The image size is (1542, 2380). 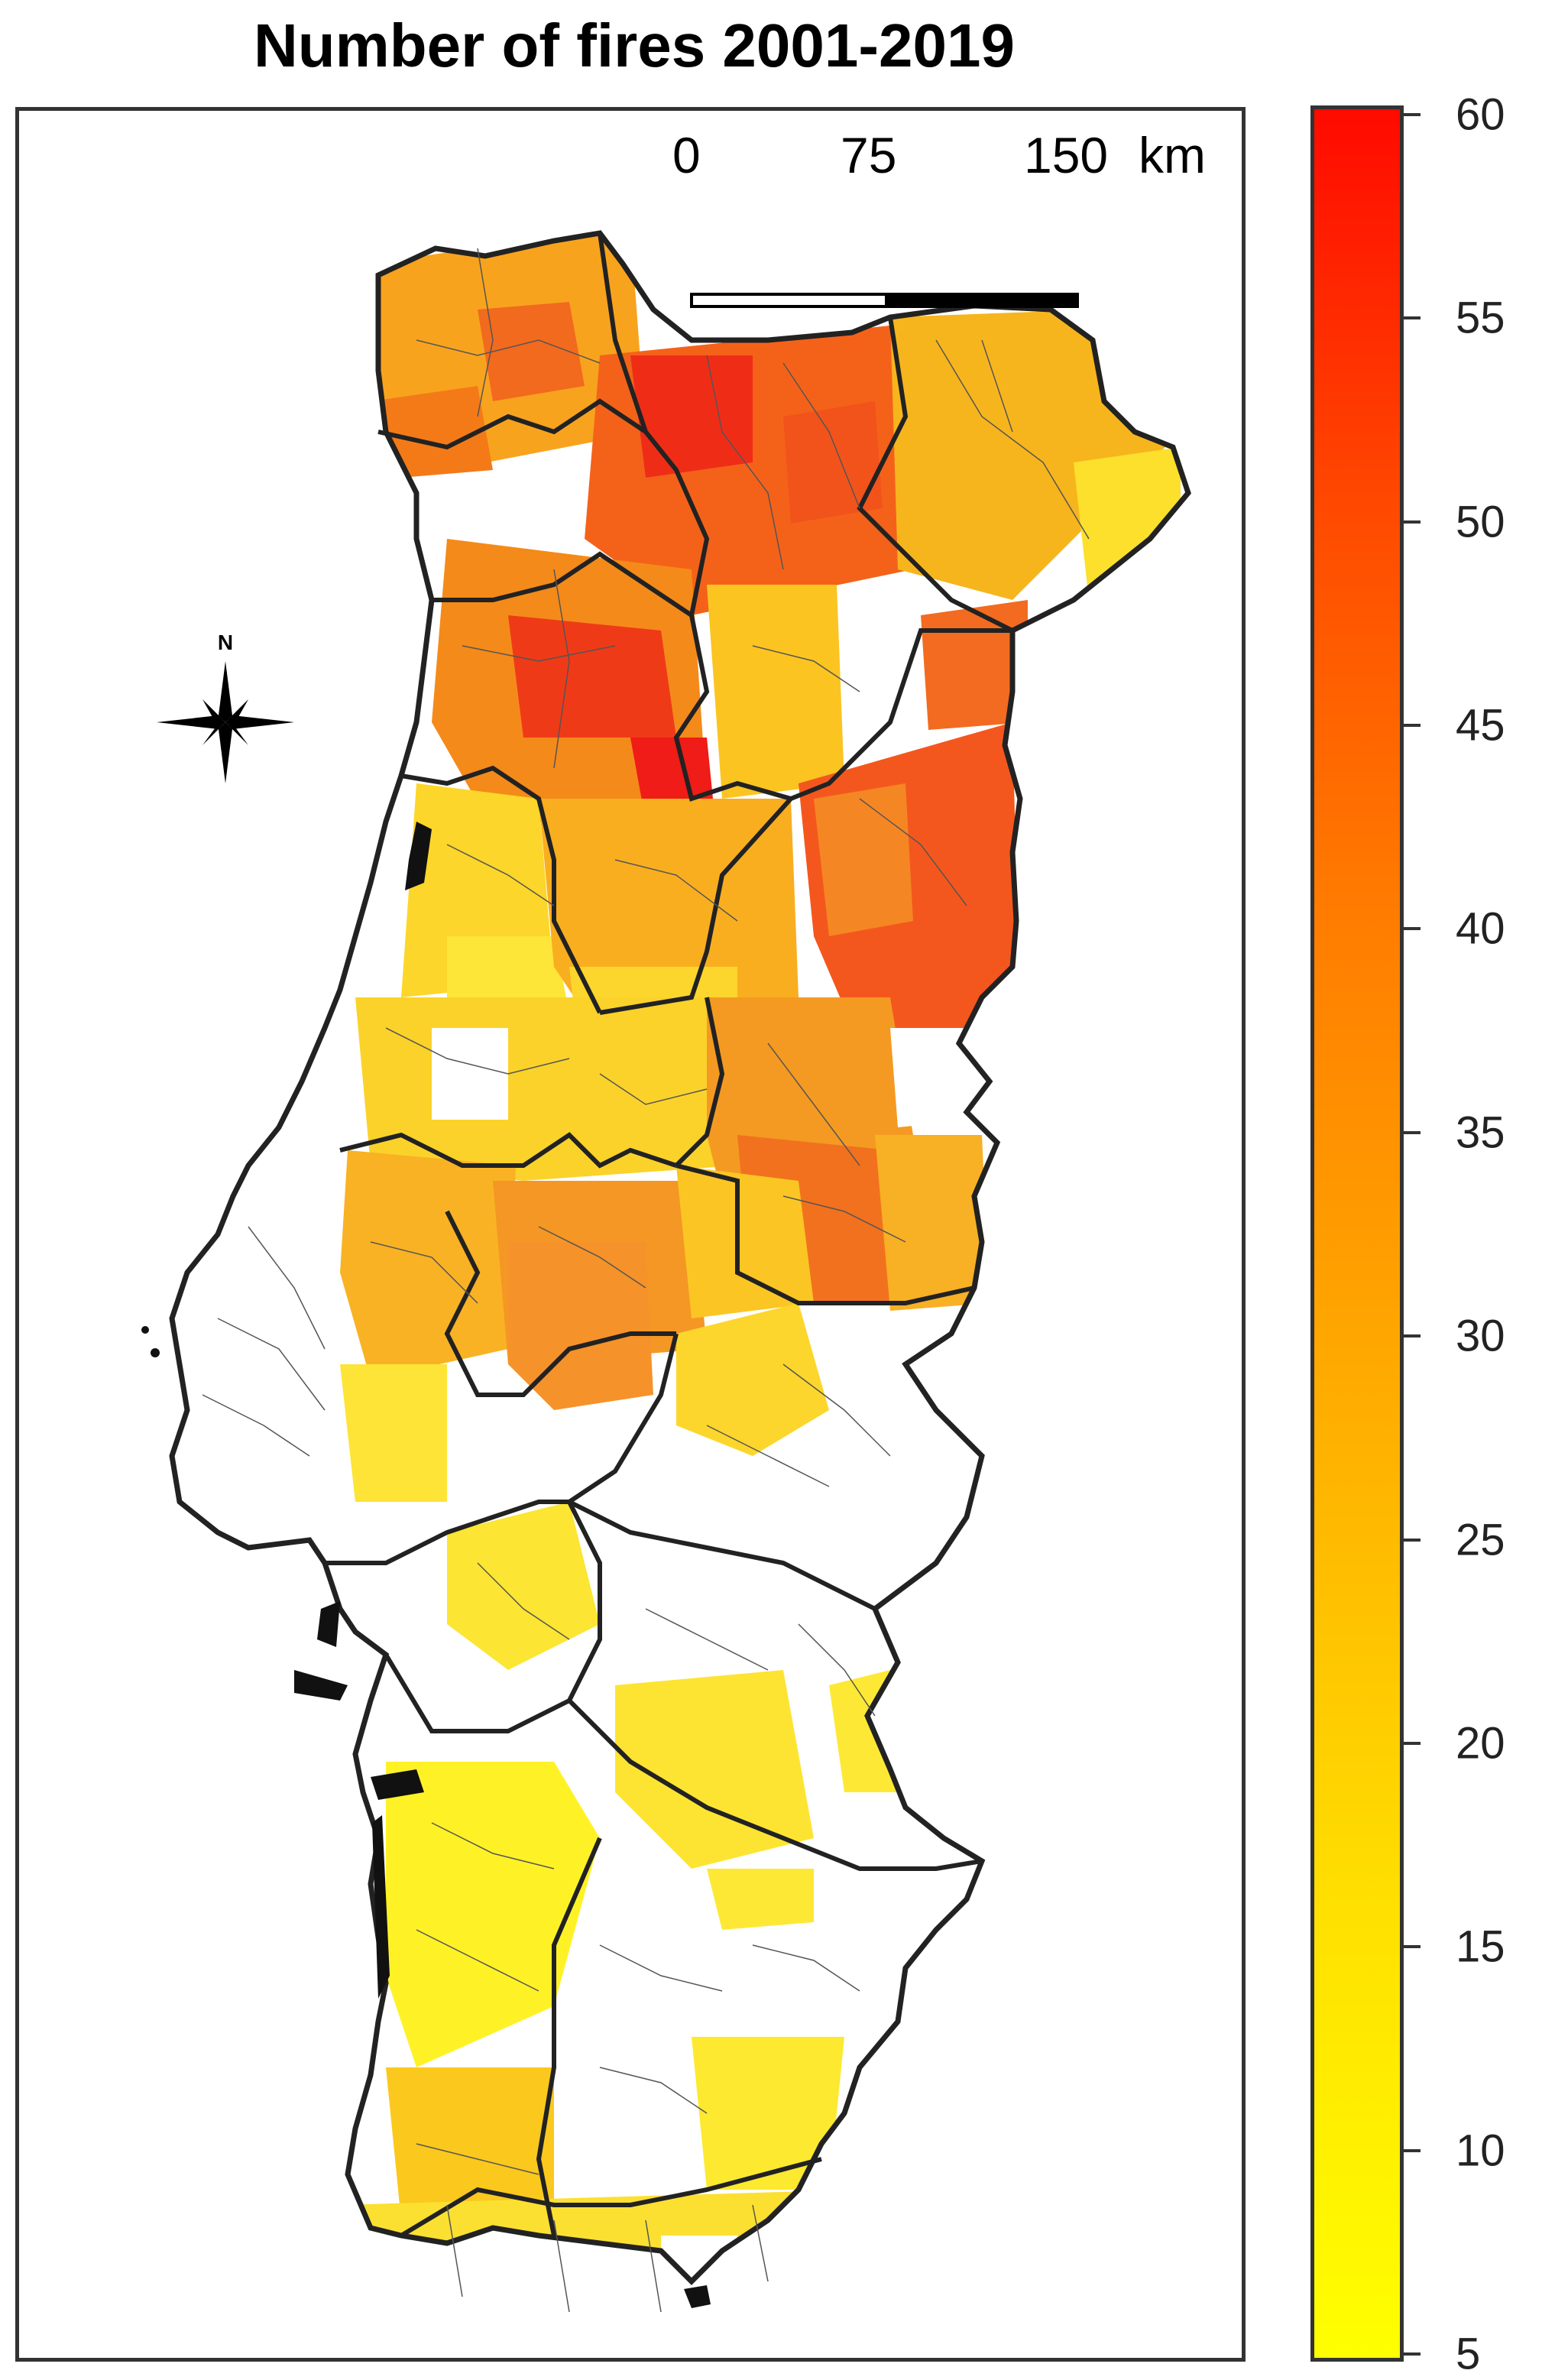 What do you see at coordinates (1480, 1540) in the screenshot?
I see `colorbar-tick-label: 25` at bounding box center [1480, 1540].